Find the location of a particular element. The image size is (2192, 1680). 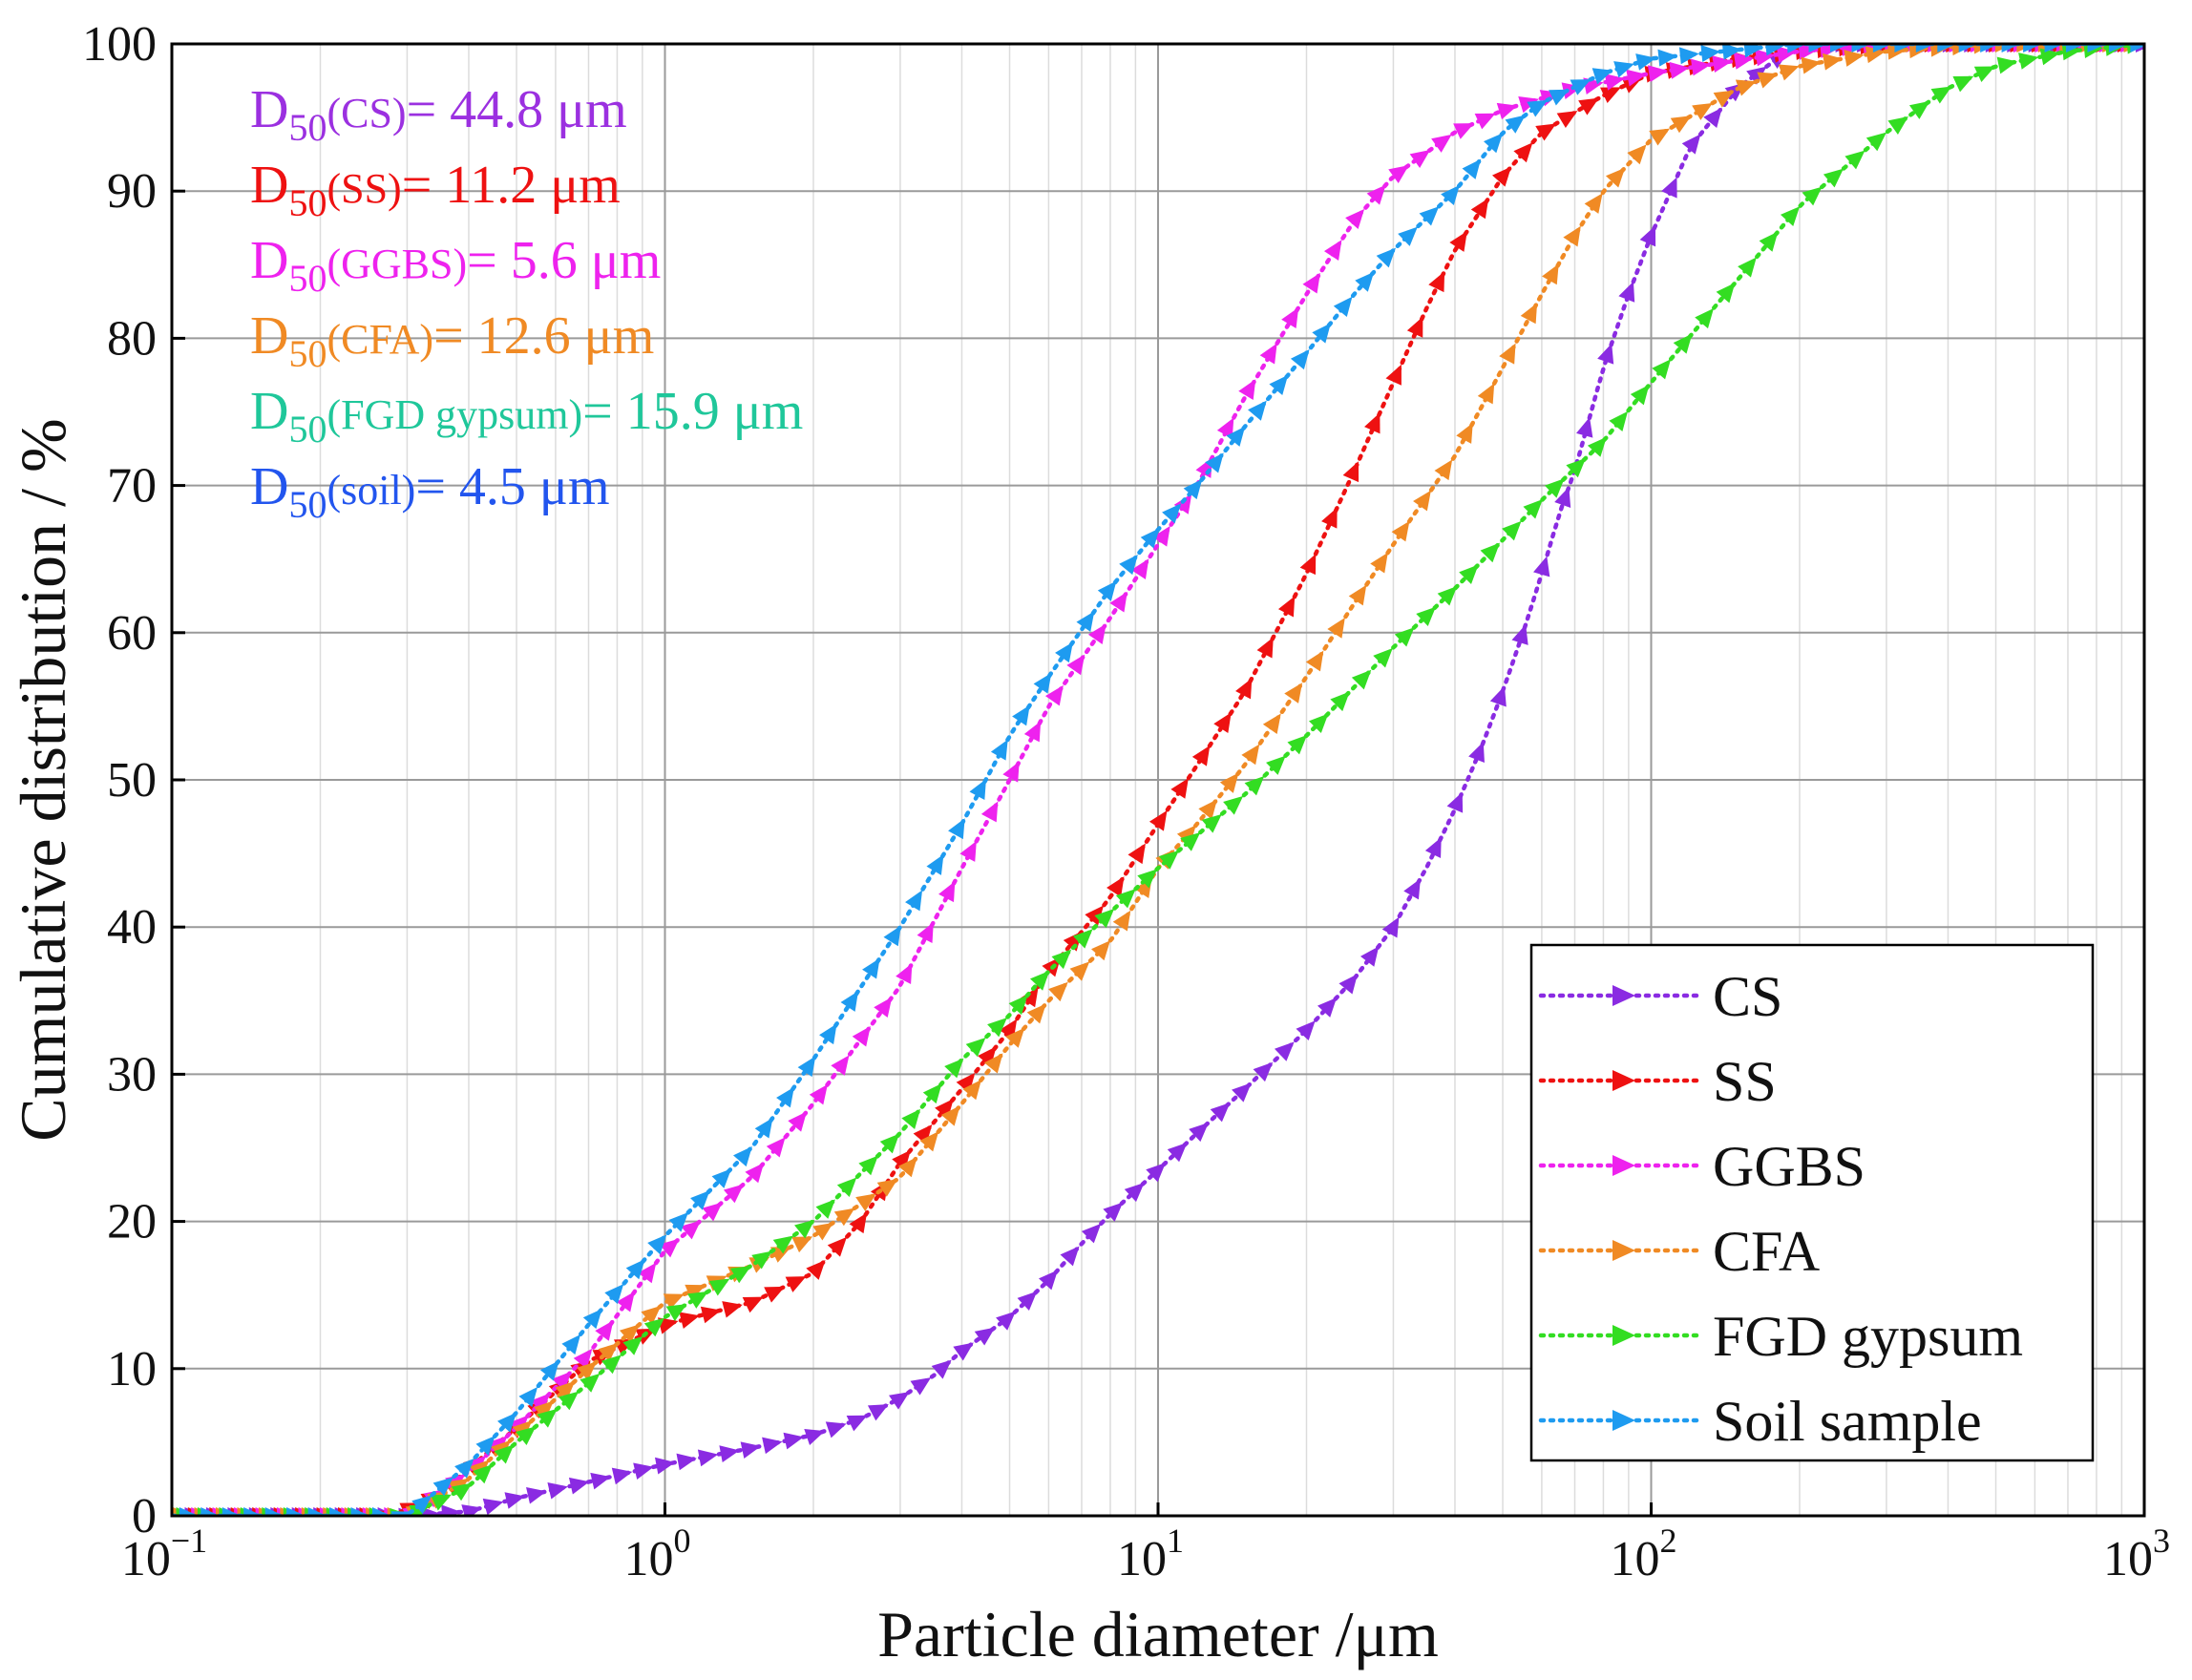

x-axis-ticks: 10⁻¹ 10⁰ 10¹ 10² 10³ is located at coordinates (1145, 1544).